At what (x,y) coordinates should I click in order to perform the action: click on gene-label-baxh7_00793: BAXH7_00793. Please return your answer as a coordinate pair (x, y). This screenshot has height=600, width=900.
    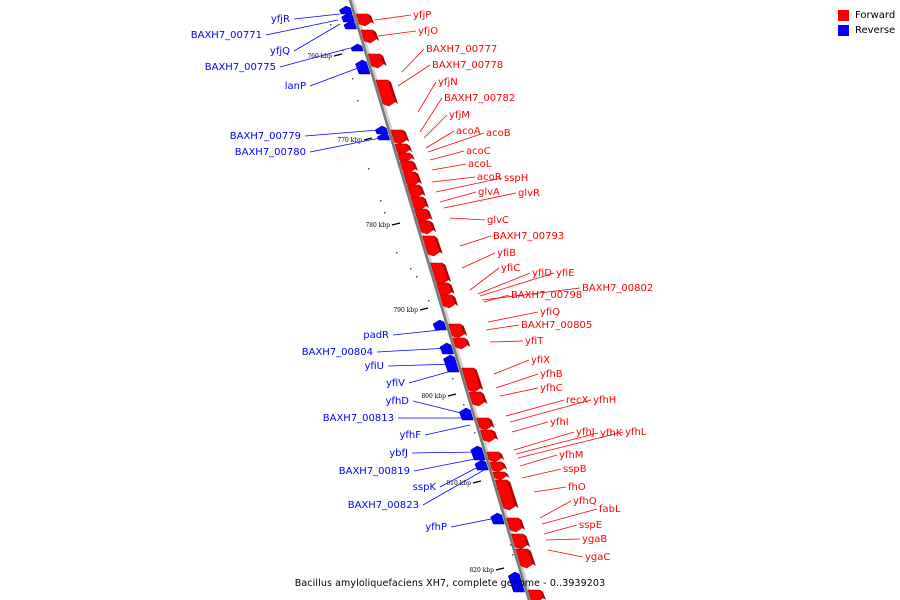
    Looking at the image, I should click on (528, 236).